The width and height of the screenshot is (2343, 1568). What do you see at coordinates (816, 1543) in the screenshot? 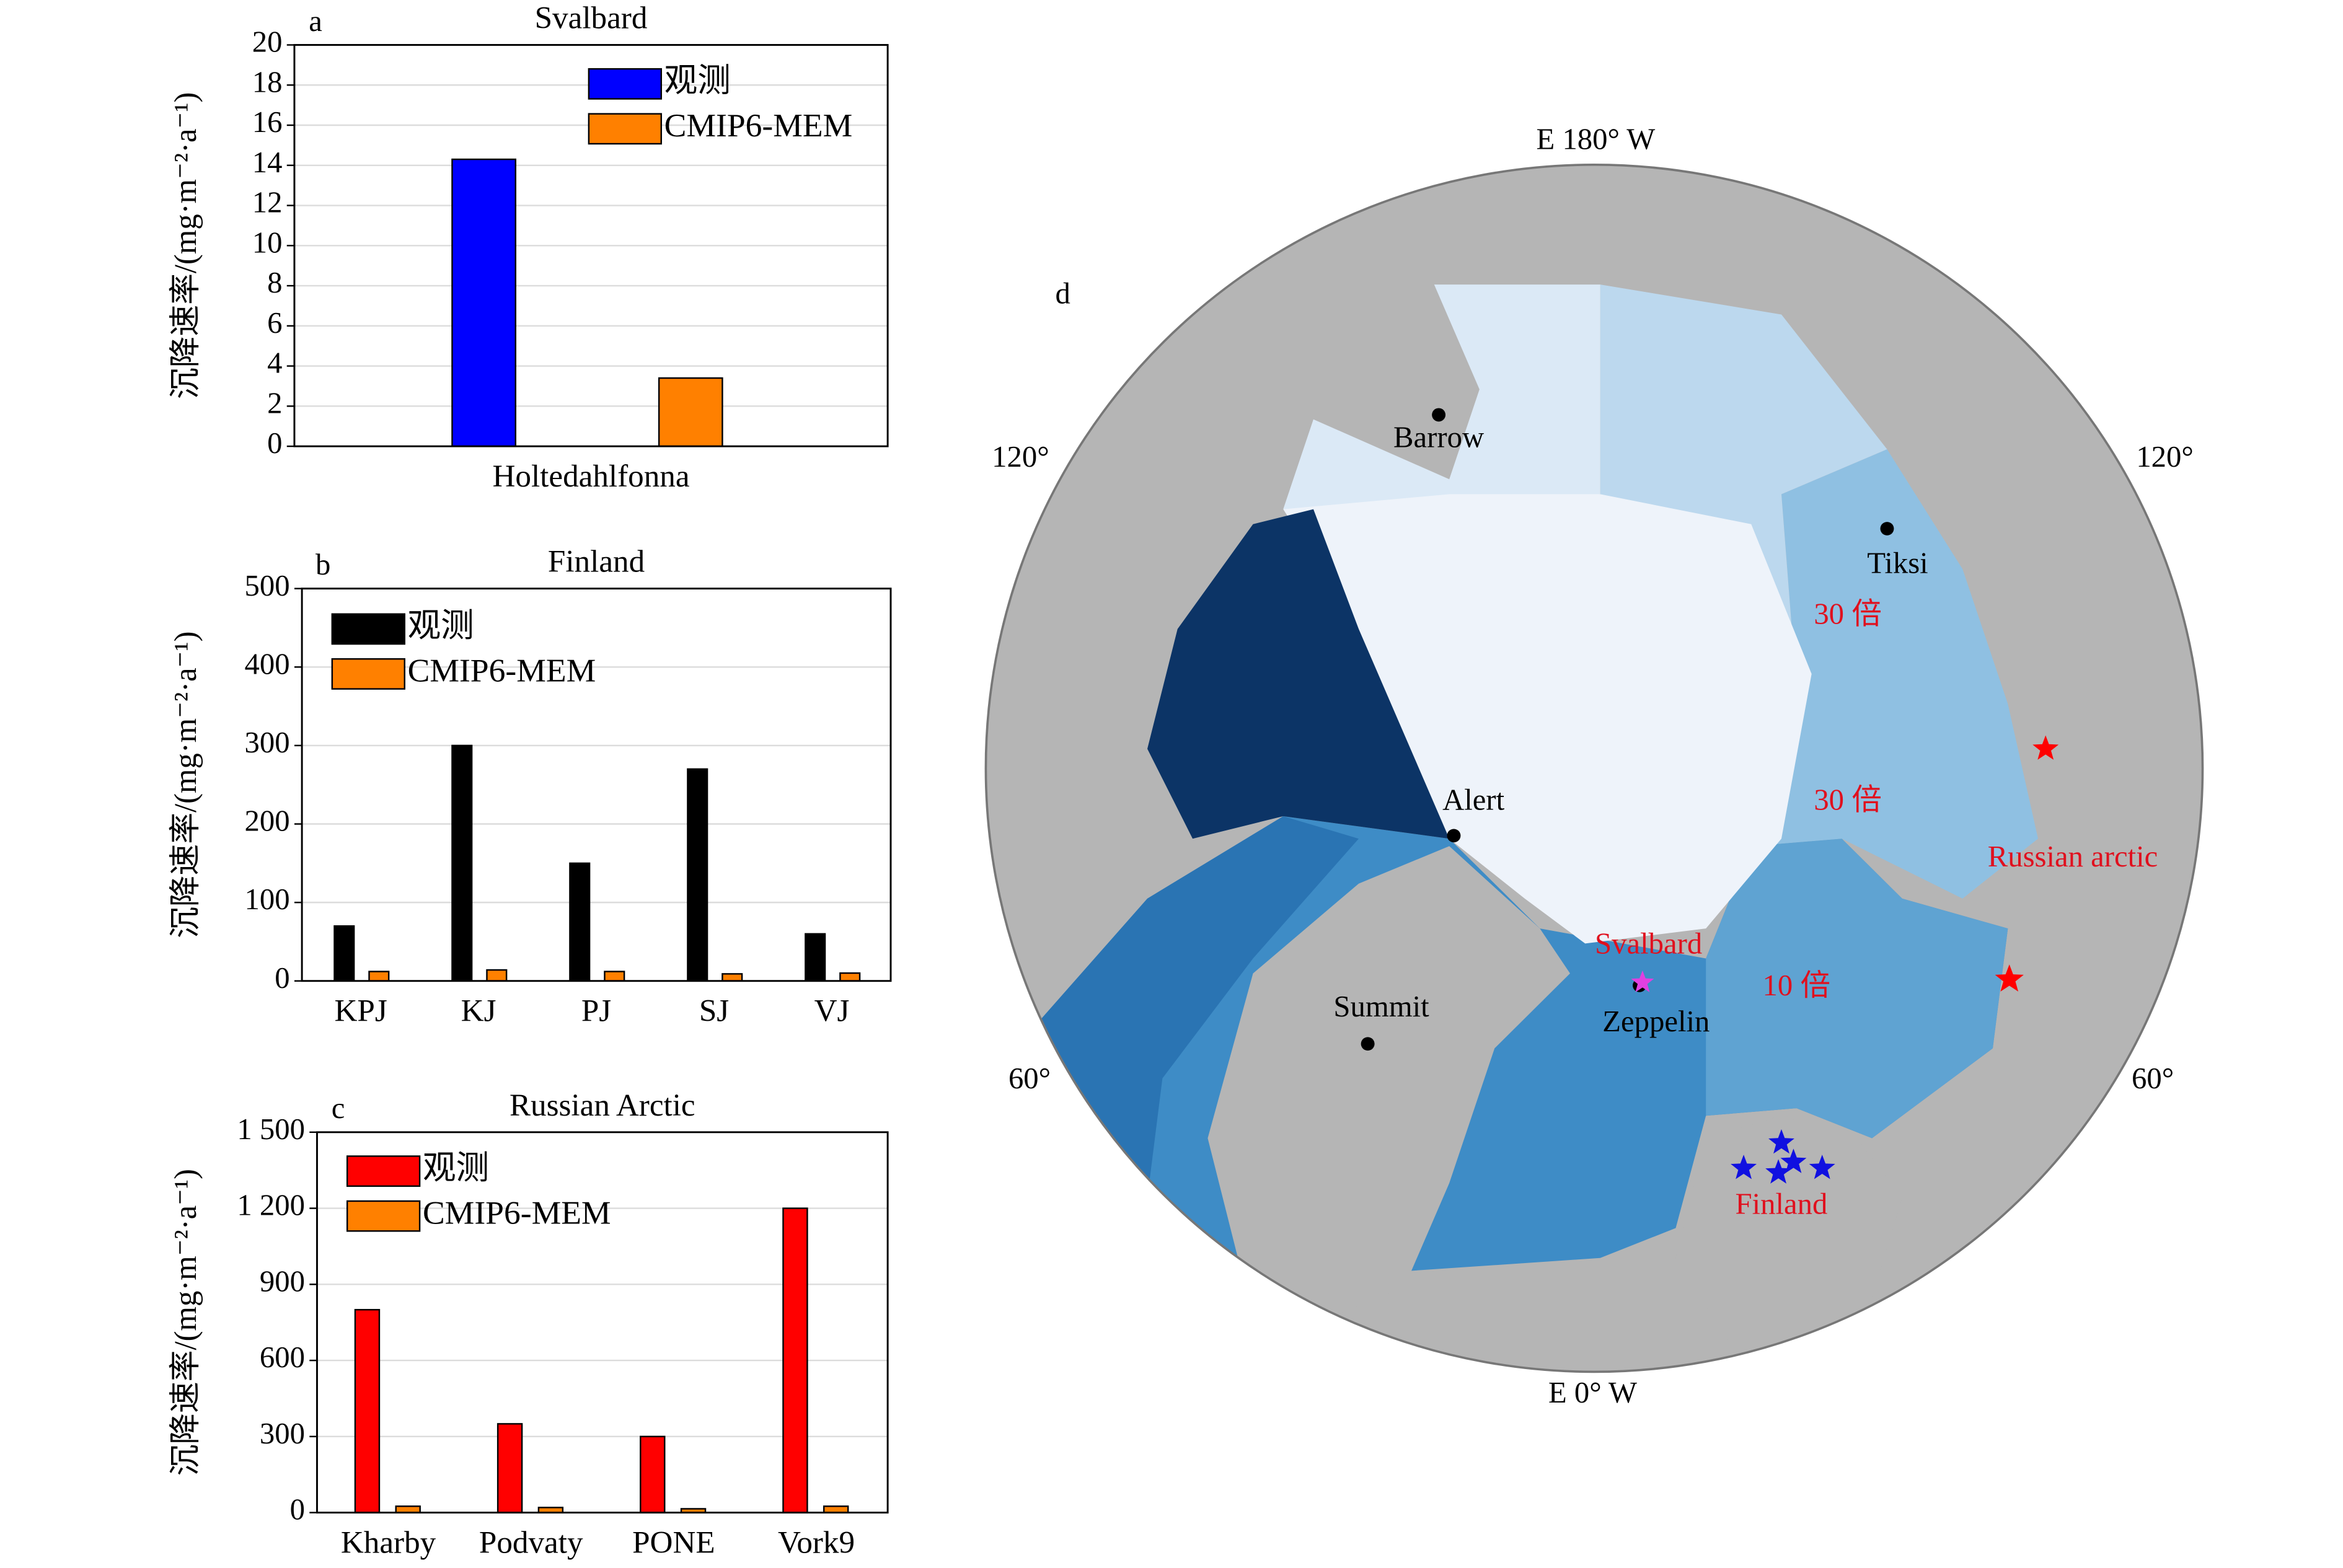
I see `x-tick-label: Vork9` at bounding box center [816, 1543].